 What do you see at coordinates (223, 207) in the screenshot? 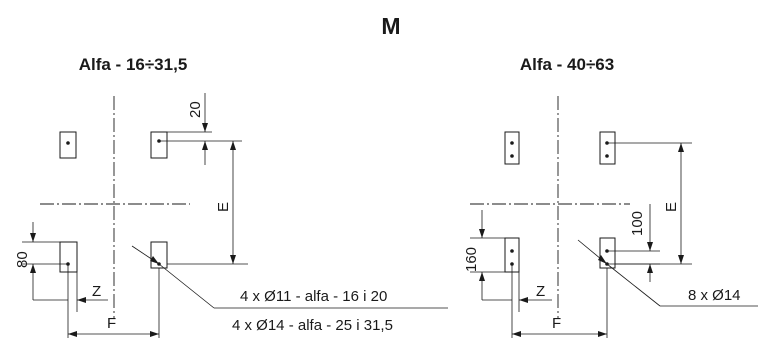
I see `left-dim-e-label: E` at bounding box center [223, 207].